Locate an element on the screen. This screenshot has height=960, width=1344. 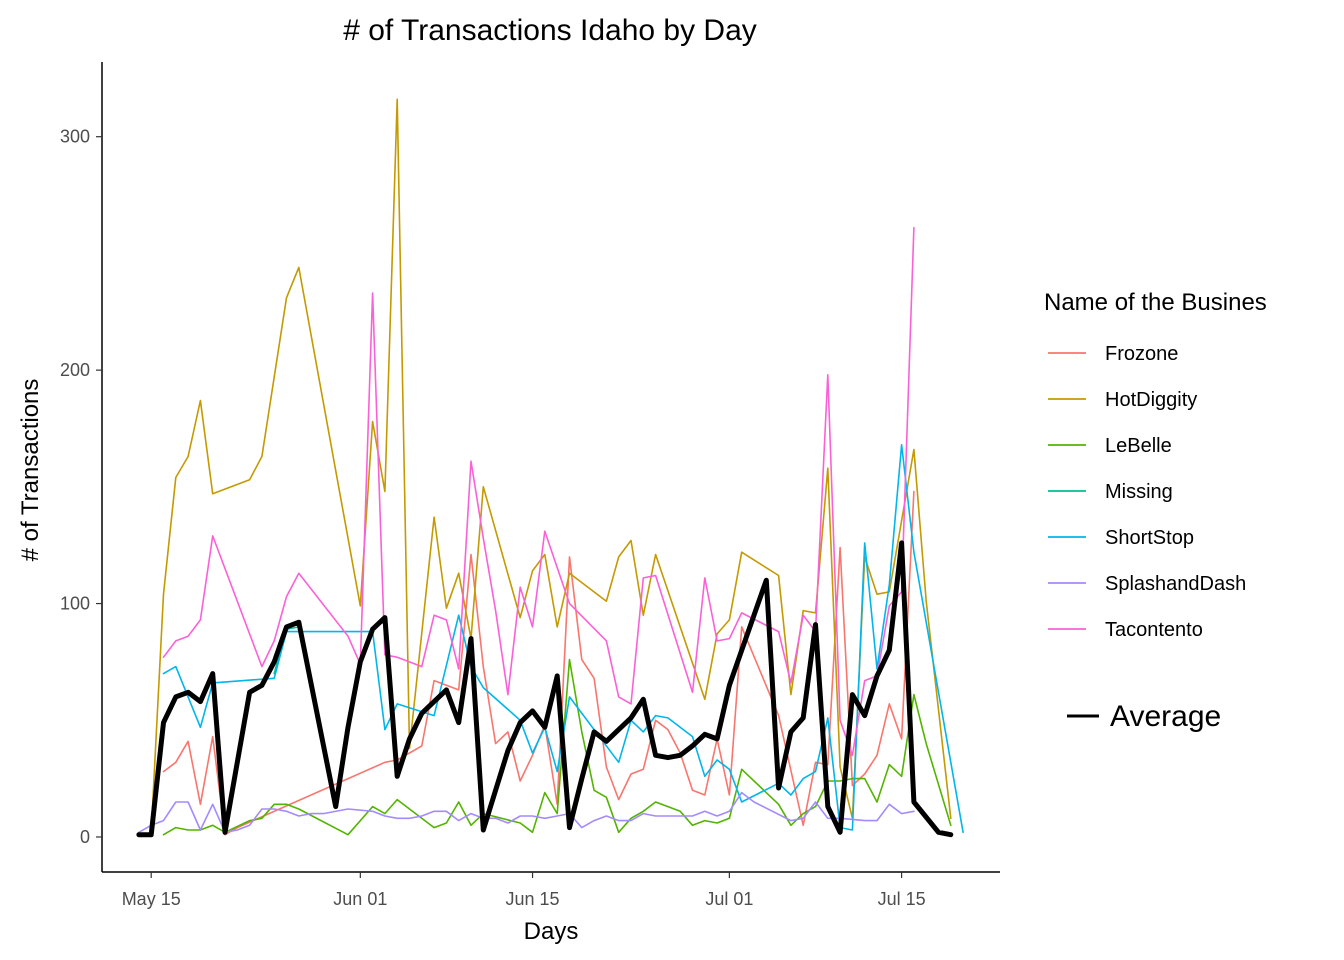
y-axis-ticks: 0 100 200 300 is located at coordinates (81, 487).